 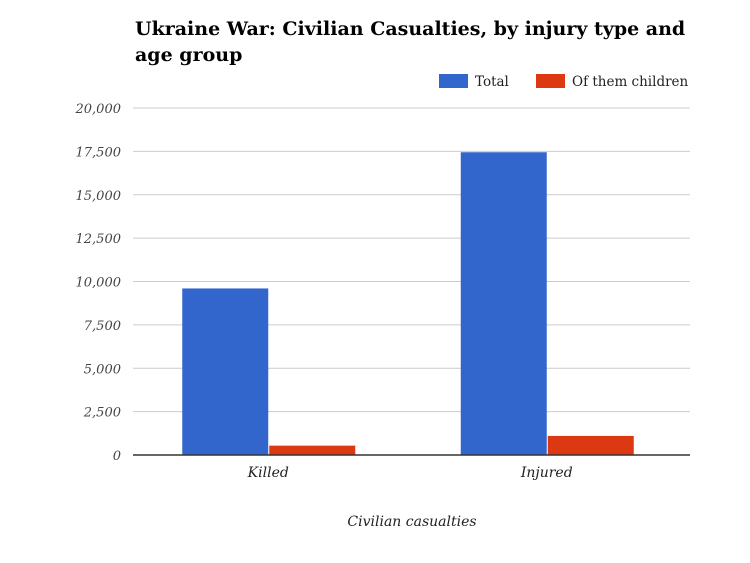 I want to click on x-category-label: Injured, so click(x=546, y=473).